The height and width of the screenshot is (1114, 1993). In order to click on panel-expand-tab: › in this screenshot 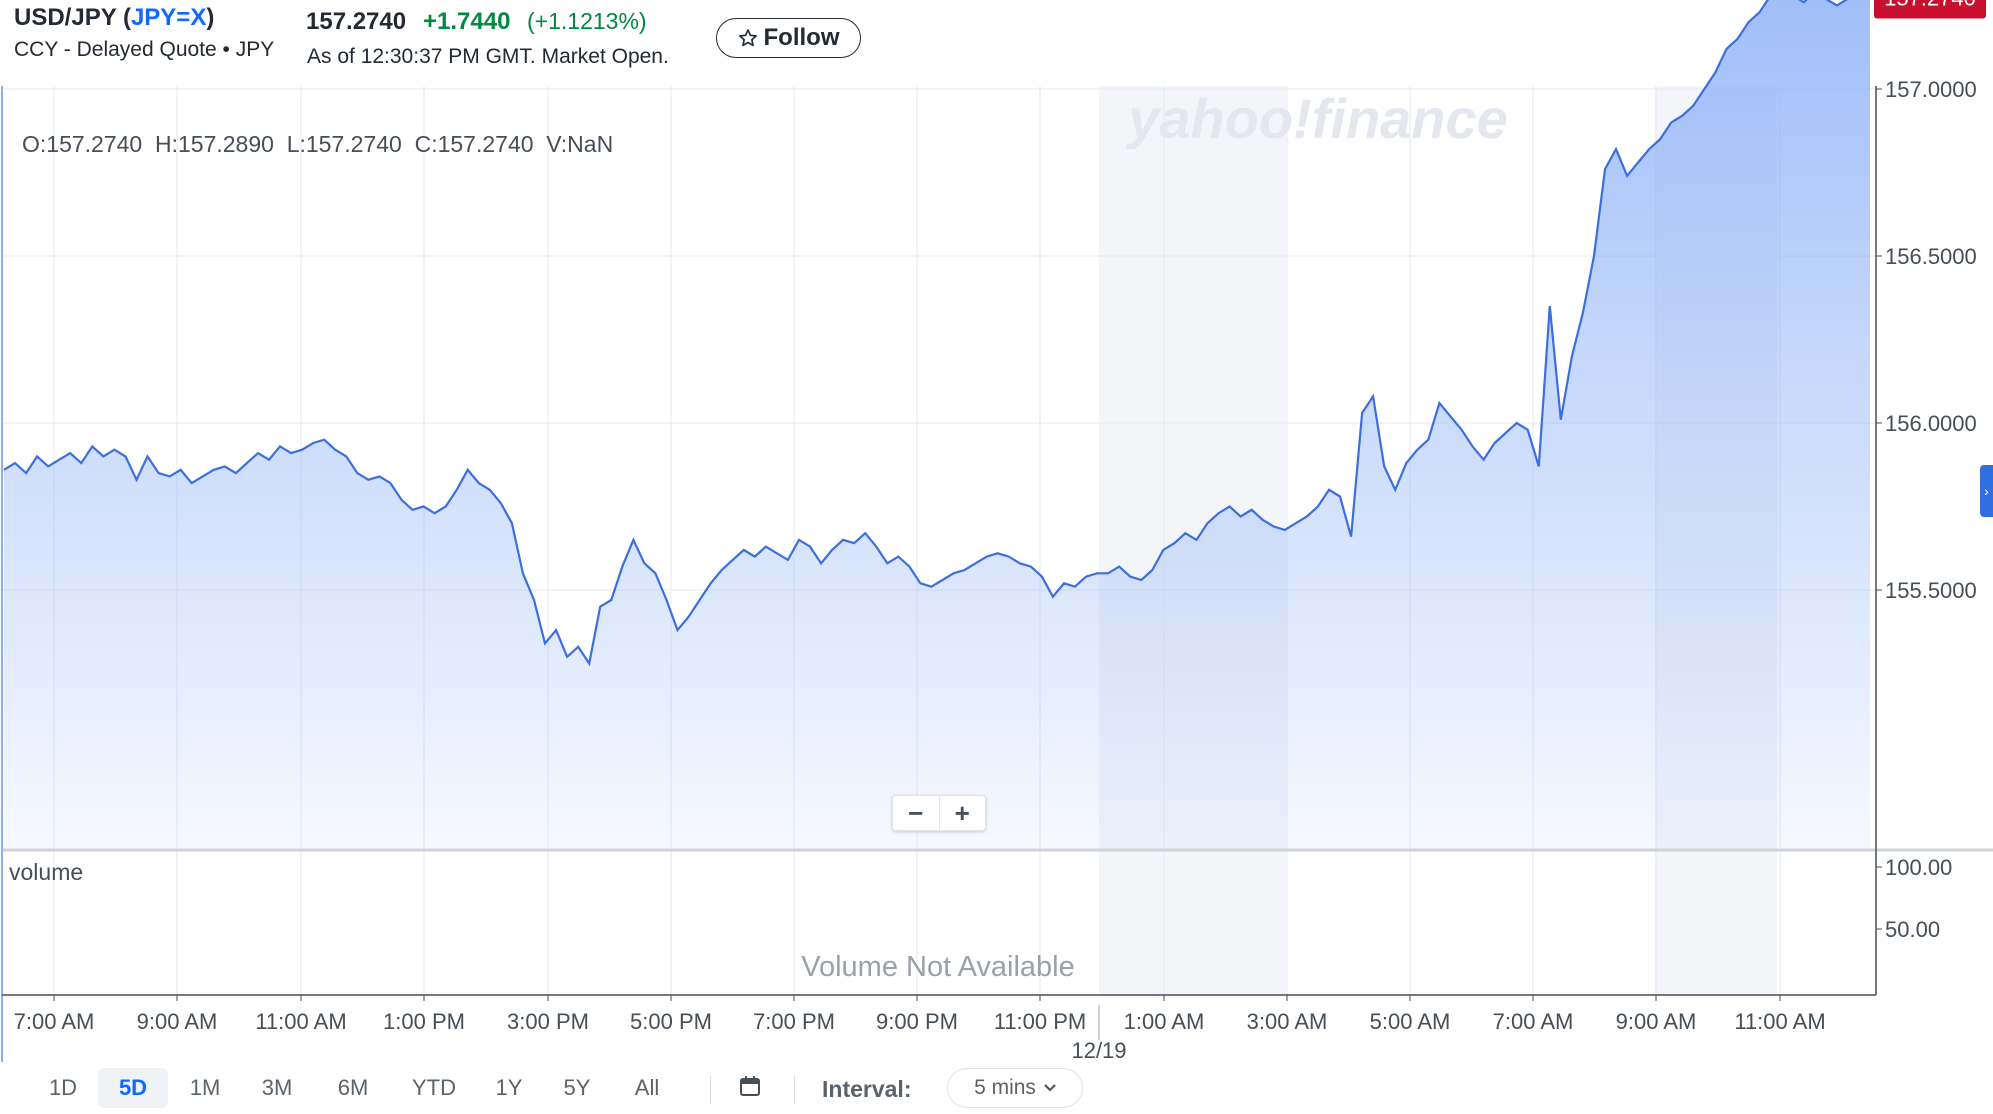, I will do `click(1986, 491)`.